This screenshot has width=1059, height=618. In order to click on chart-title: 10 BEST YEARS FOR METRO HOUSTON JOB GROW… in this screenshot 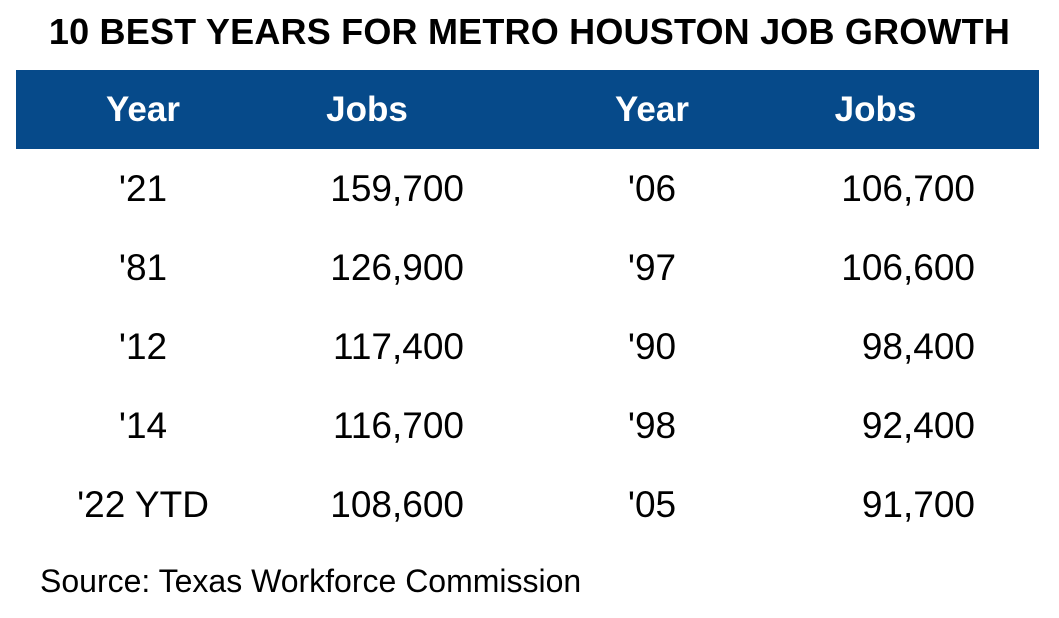, I will do `click(529, 31)`.